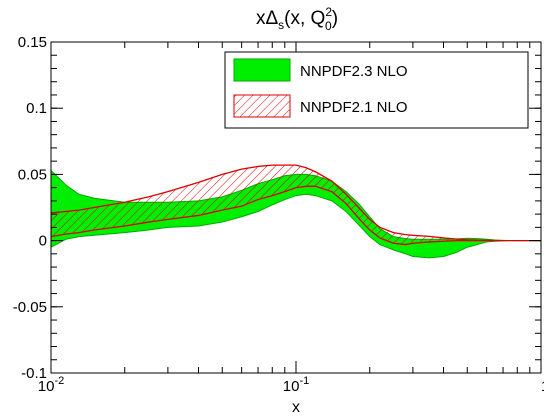  I want to click on legend-label-2: NNPDF2.1 NLO, so click(354, 107).